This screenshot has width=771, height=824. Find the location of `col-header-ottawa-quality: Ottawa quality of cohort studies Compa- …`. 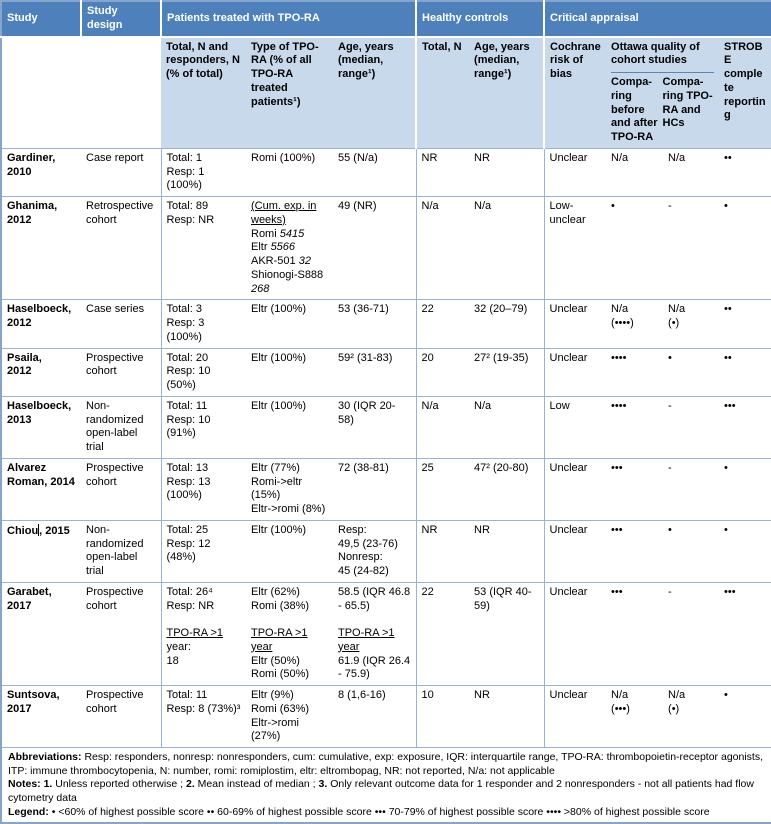

col-header-ottawa-quality: Ottawa quality of cohort studies Compa- … is located at coordinates (663, 92).